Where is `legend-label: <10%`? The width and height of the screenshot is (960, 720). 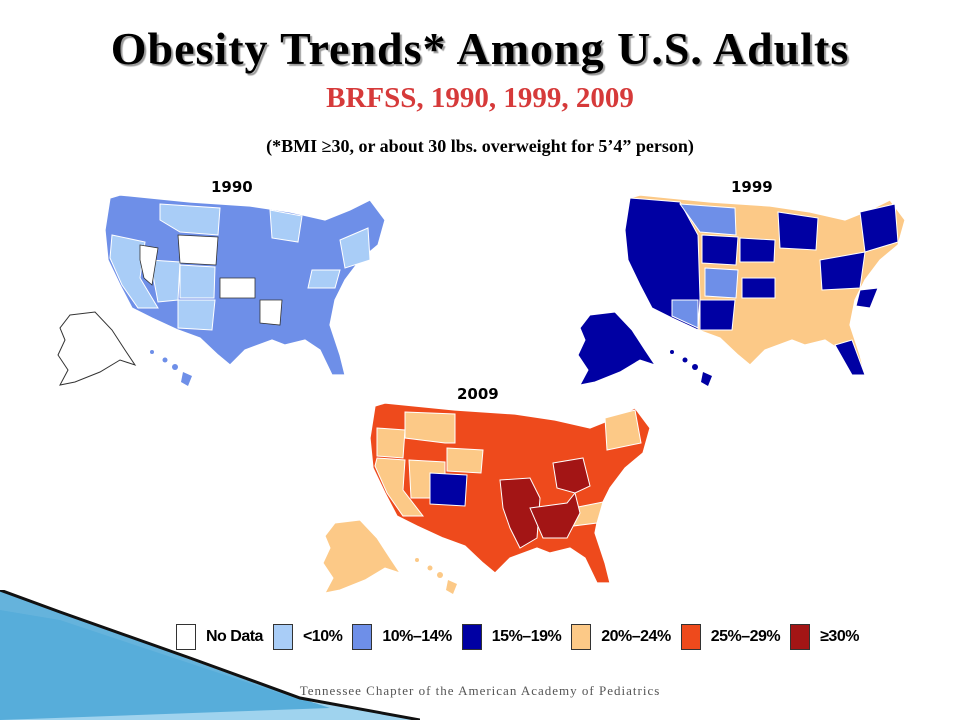
legend-label: <10% is located at coordinates (322, 636).